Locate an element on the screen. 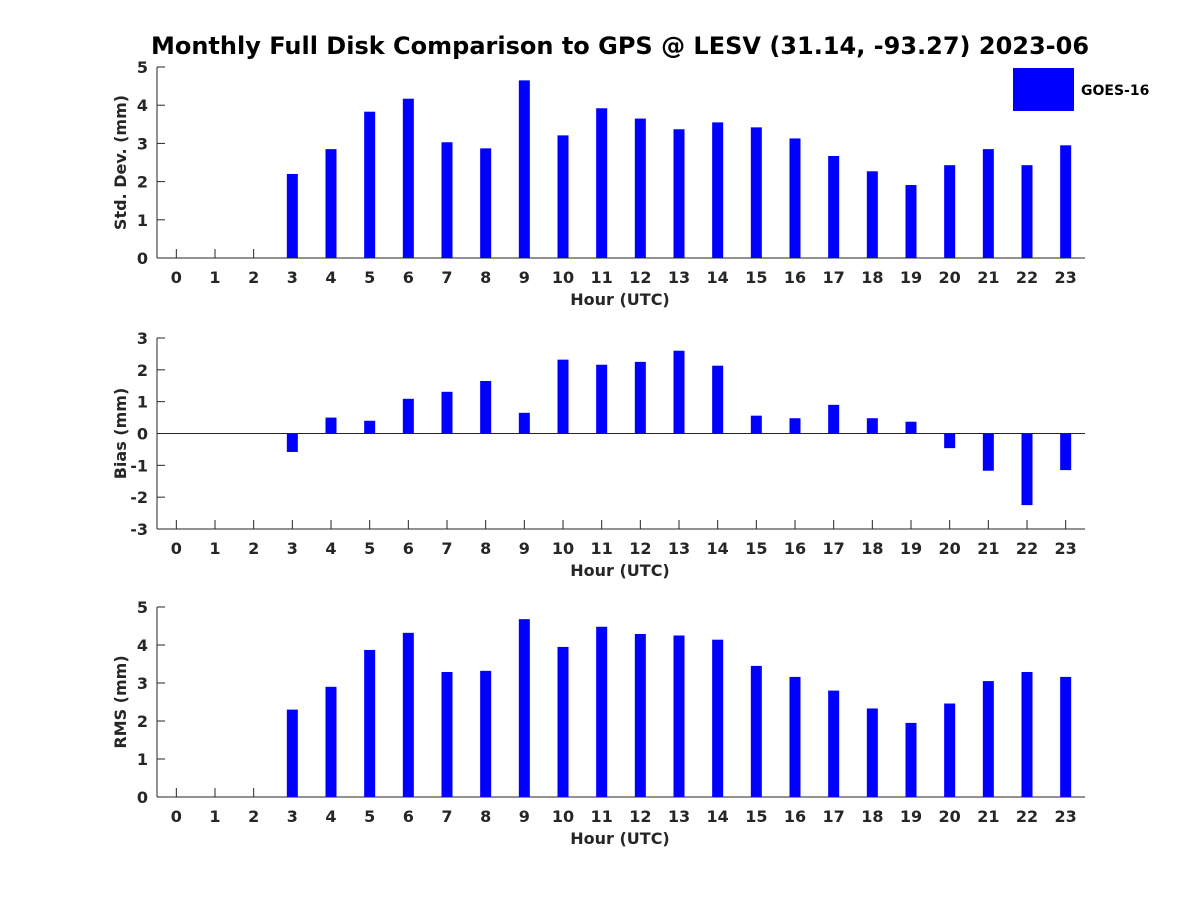  x-tick-label: 15 is located at coordinates (756, 277).